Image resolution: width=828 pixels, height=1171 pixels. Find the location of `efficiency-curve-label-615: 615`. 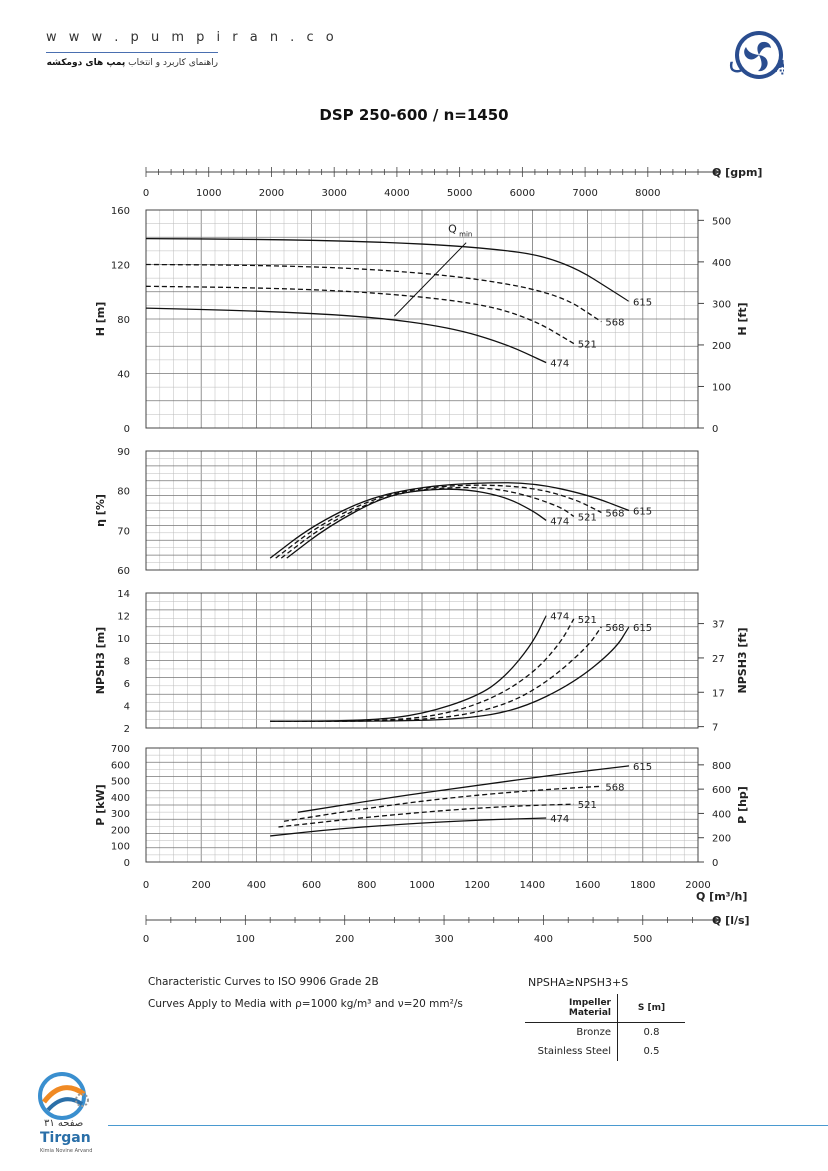

efficiency-curve-label-615: 615 is located at coordinates (642, 512).